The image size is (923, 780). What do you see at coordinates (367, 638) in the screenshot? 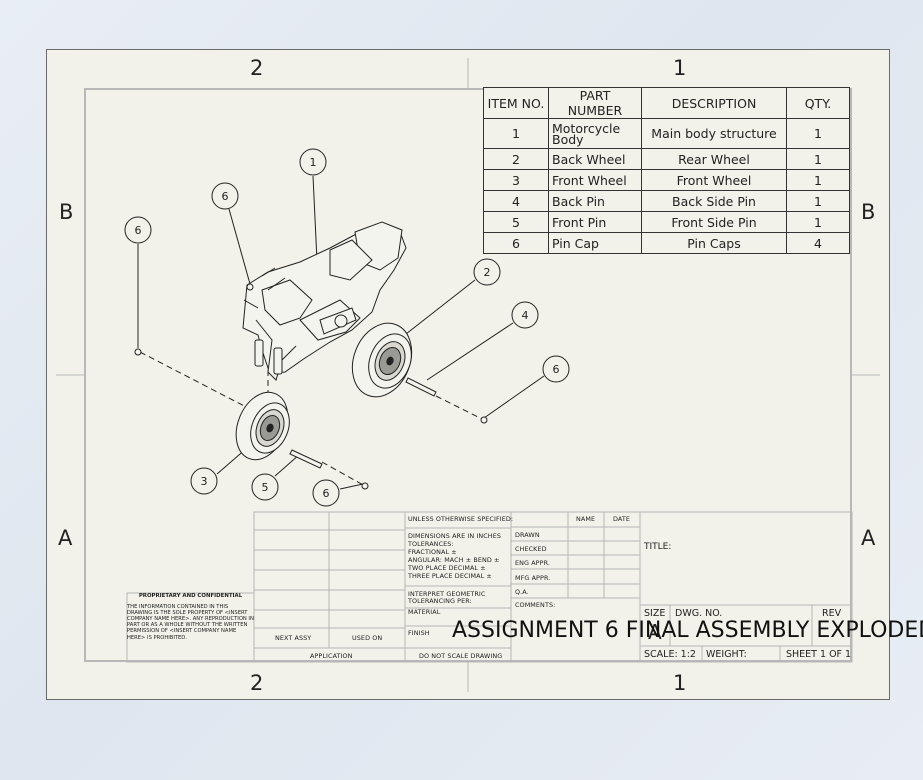
I see `used-on-label: USED ON` at bounding box center [367, 638].